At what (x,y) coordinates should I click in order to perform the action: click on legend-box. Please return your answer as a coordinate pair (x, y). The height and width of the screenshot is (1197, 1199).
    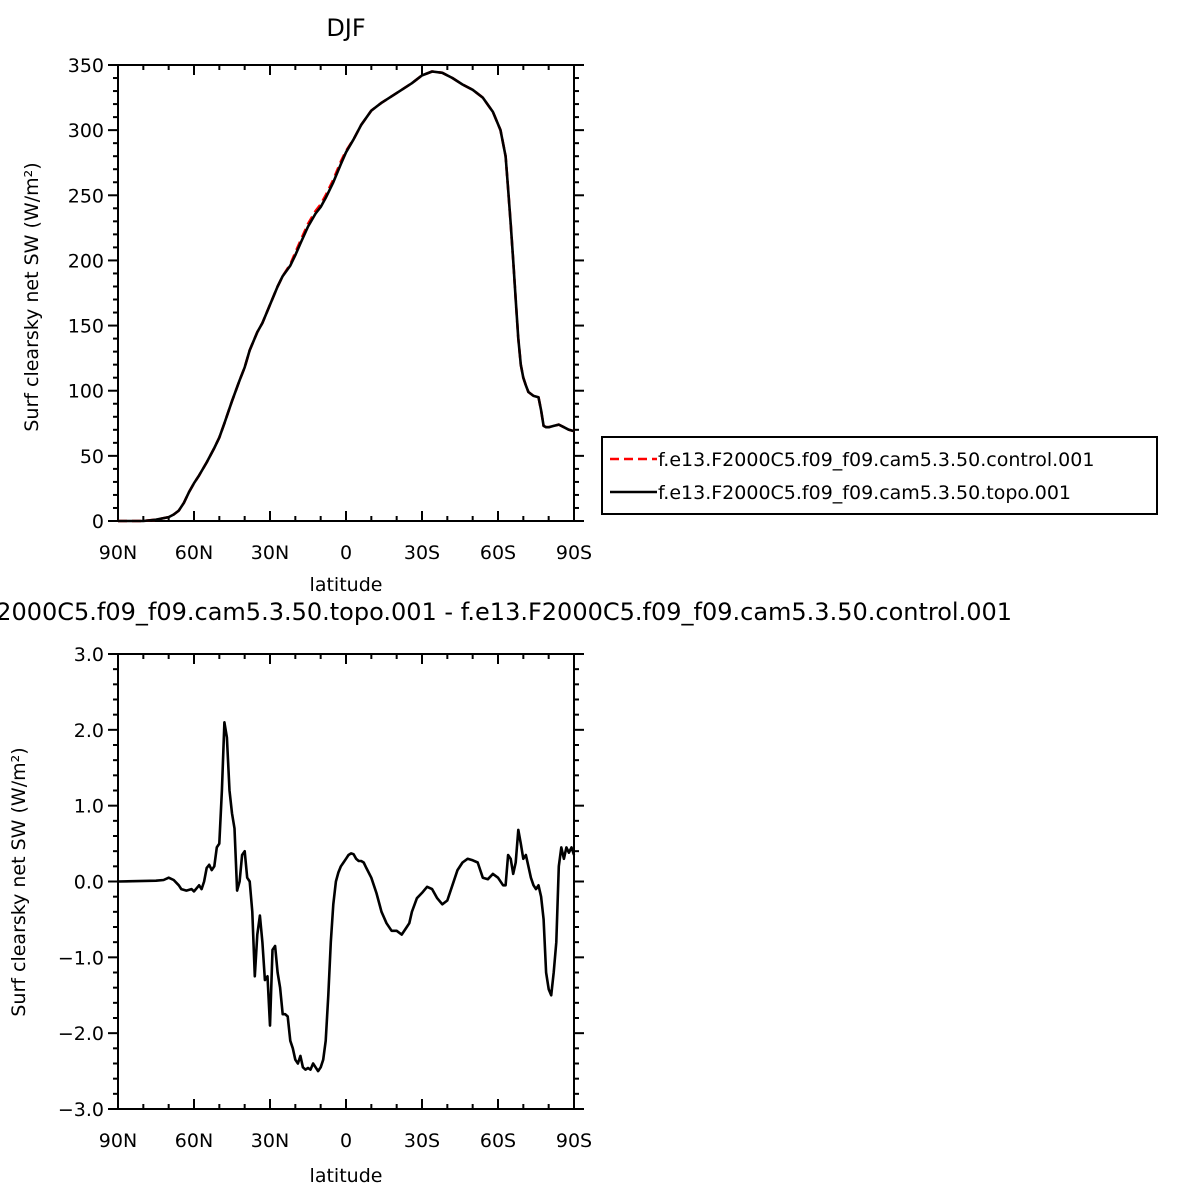
    Looking at the image, I should click on (879, 475).